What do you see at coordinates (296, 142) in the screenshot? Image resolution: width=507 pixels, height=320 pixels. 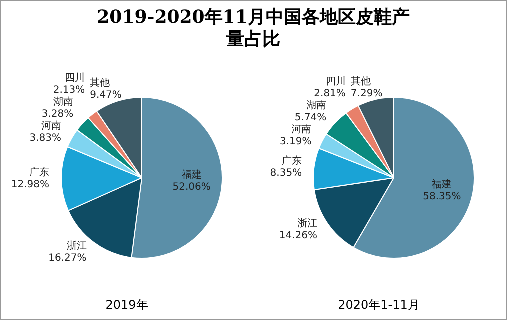 I see `data-label: 3.19%` at bounding box center [296, 142].